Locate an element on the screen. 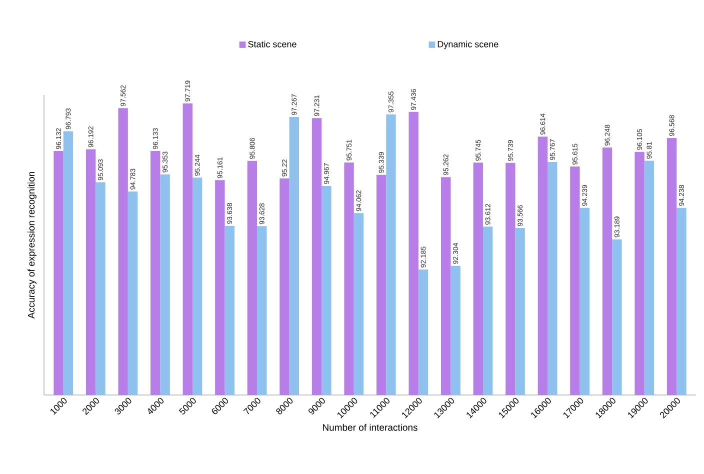 The height and width of the screenshot is (474, 704). legend-label: Static scene is located at coordinates (272, 44).